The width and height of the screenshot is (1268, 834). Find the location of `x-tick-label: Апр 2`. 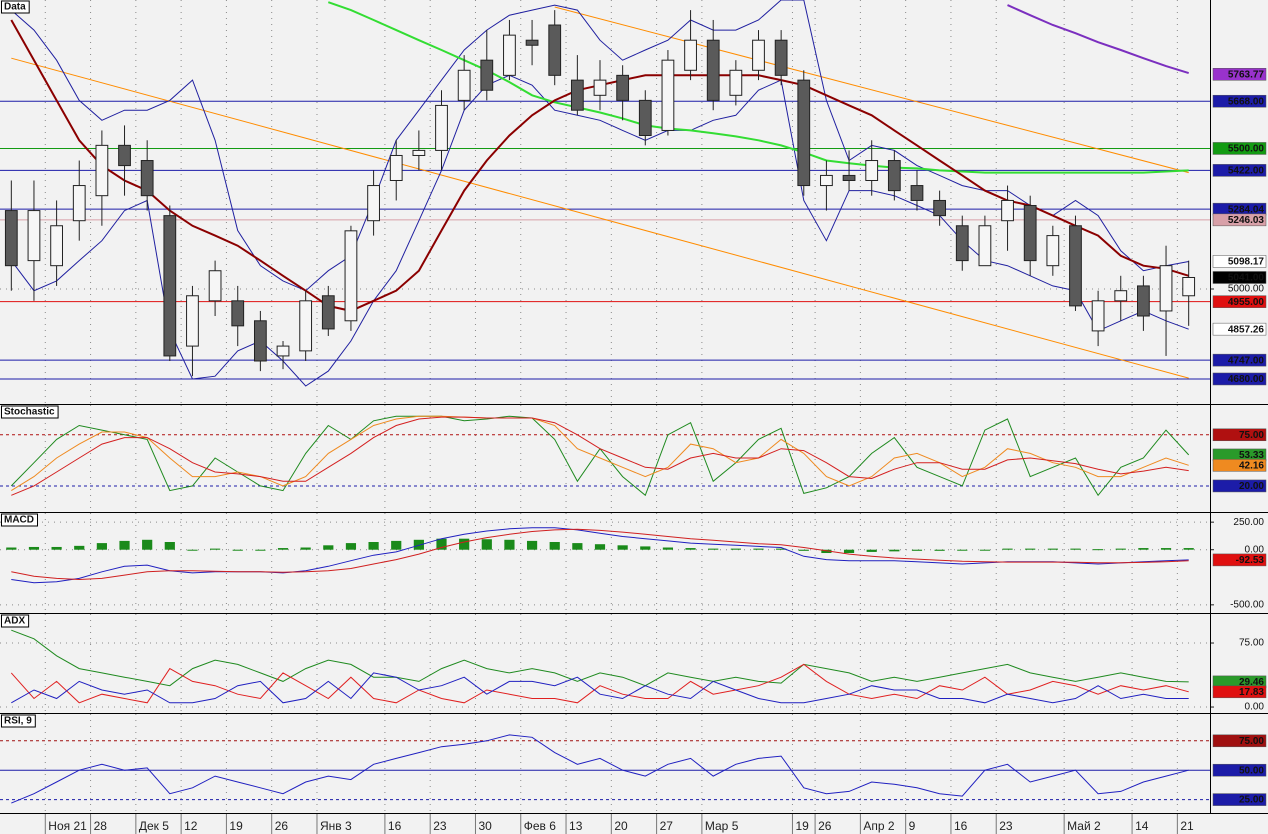

x-tick-label: Апр 2 is located at coordinates (879, 826).